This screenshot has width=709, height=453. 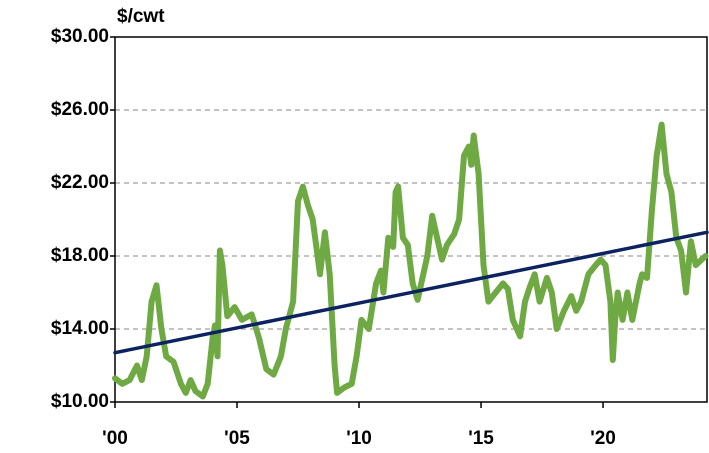 What do you see at coordinates (80, 328) in the screenshot?
I see `y-tick-label: $14.00` at bounding box center [80, 328].